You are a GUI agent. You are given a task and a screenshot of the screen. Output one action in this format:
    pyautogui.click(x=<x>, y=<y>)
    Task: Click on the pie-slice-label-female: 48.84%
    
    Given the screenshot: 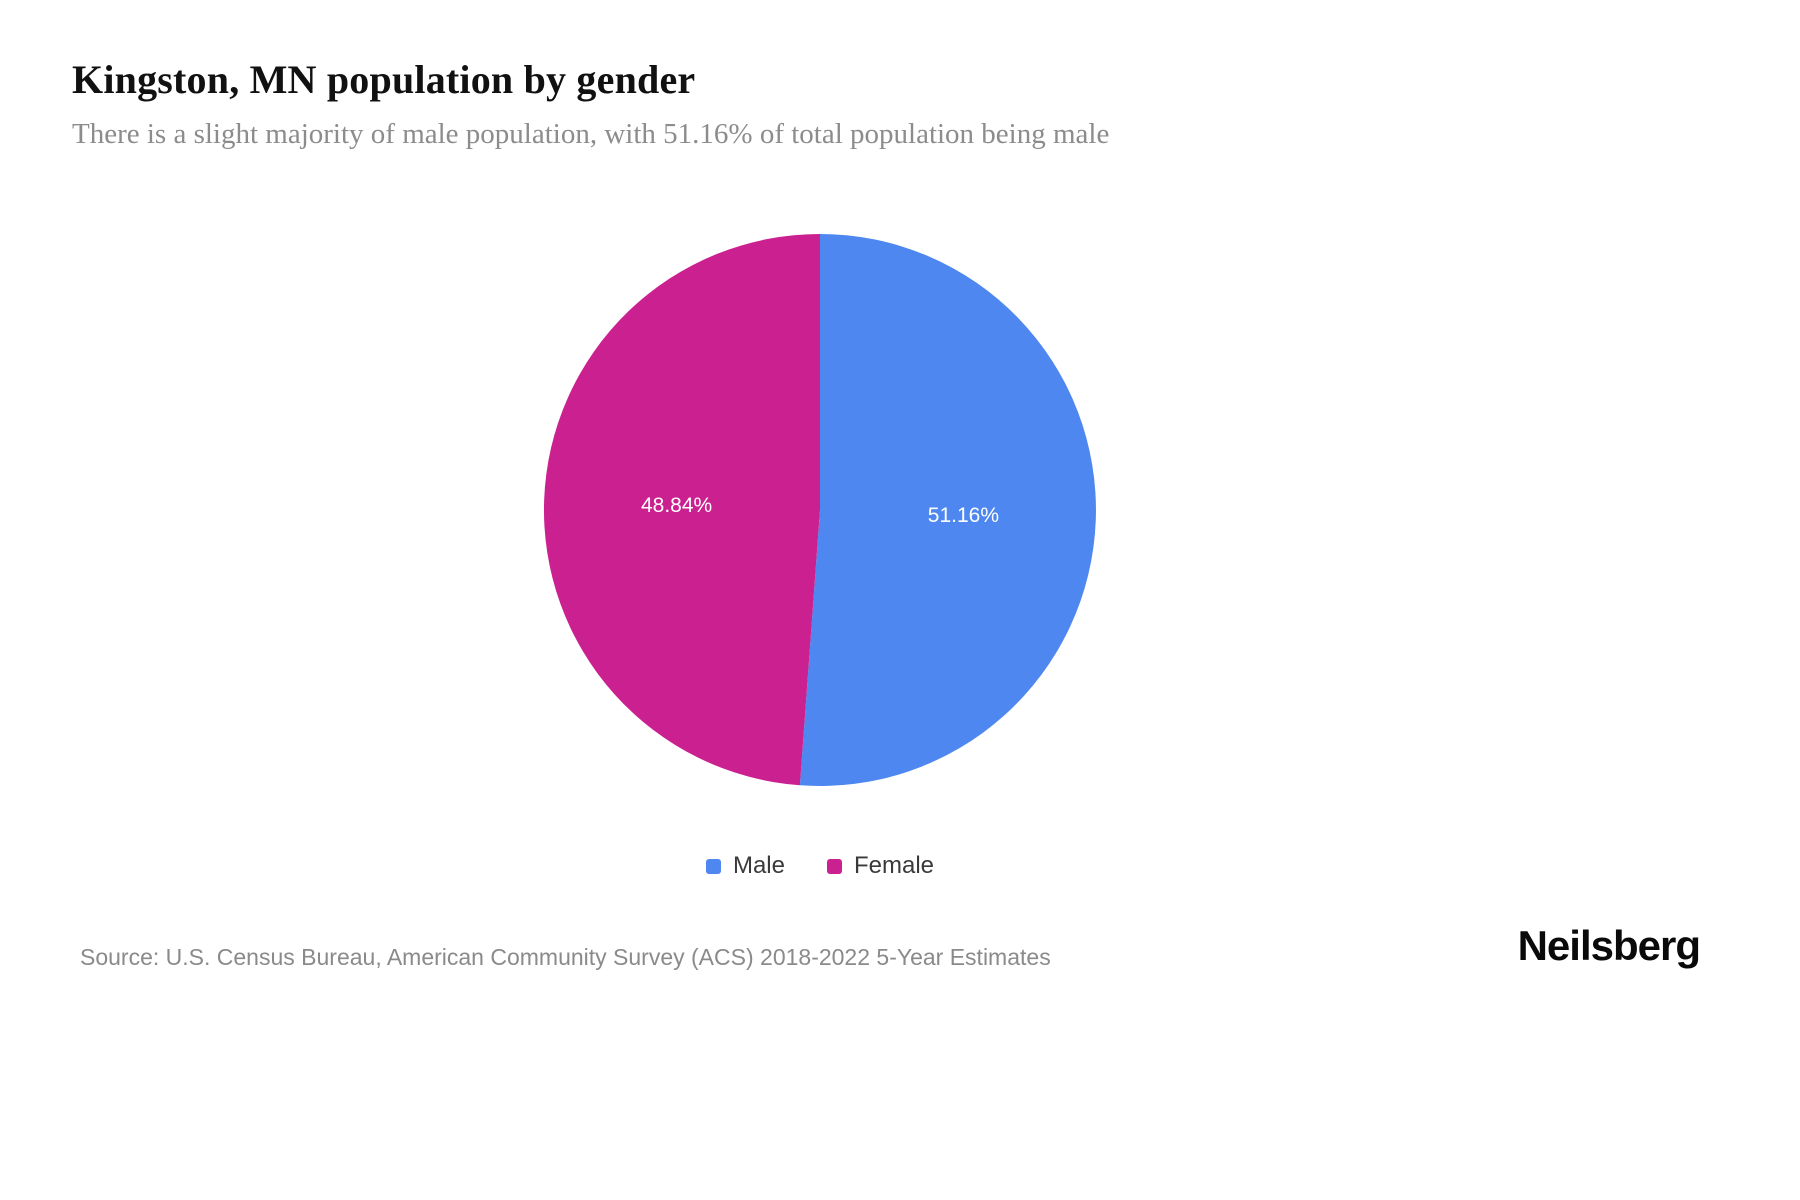 What is the action you would take?
    pyautogui.click(x=676, y=505)
    